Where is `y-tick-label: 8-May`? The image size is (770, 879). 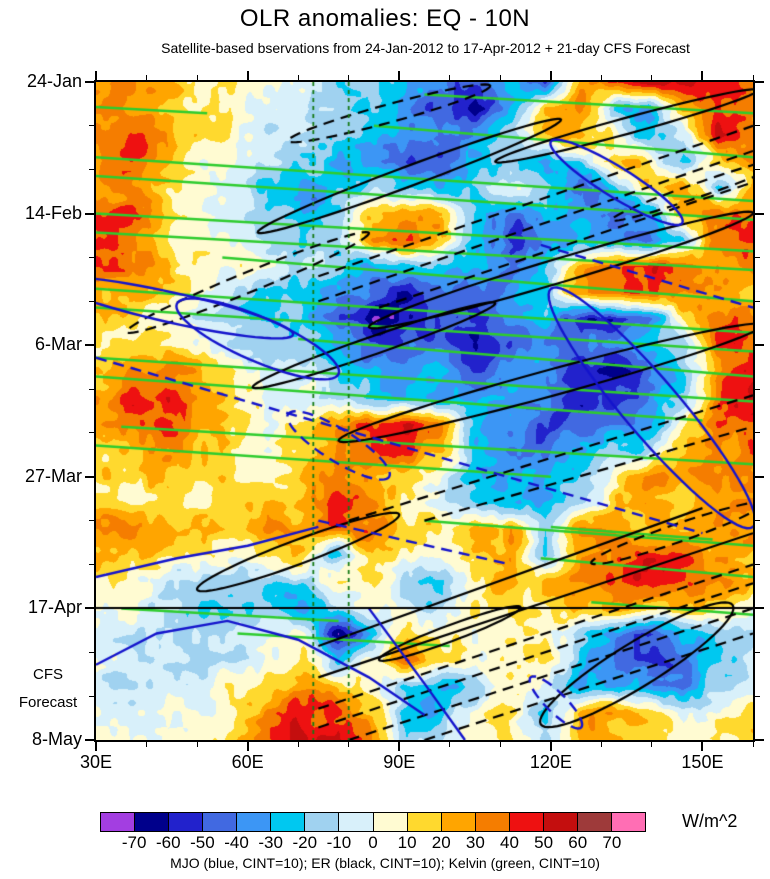
y-tick-label: 8-May is located at coordinates (56, 739).